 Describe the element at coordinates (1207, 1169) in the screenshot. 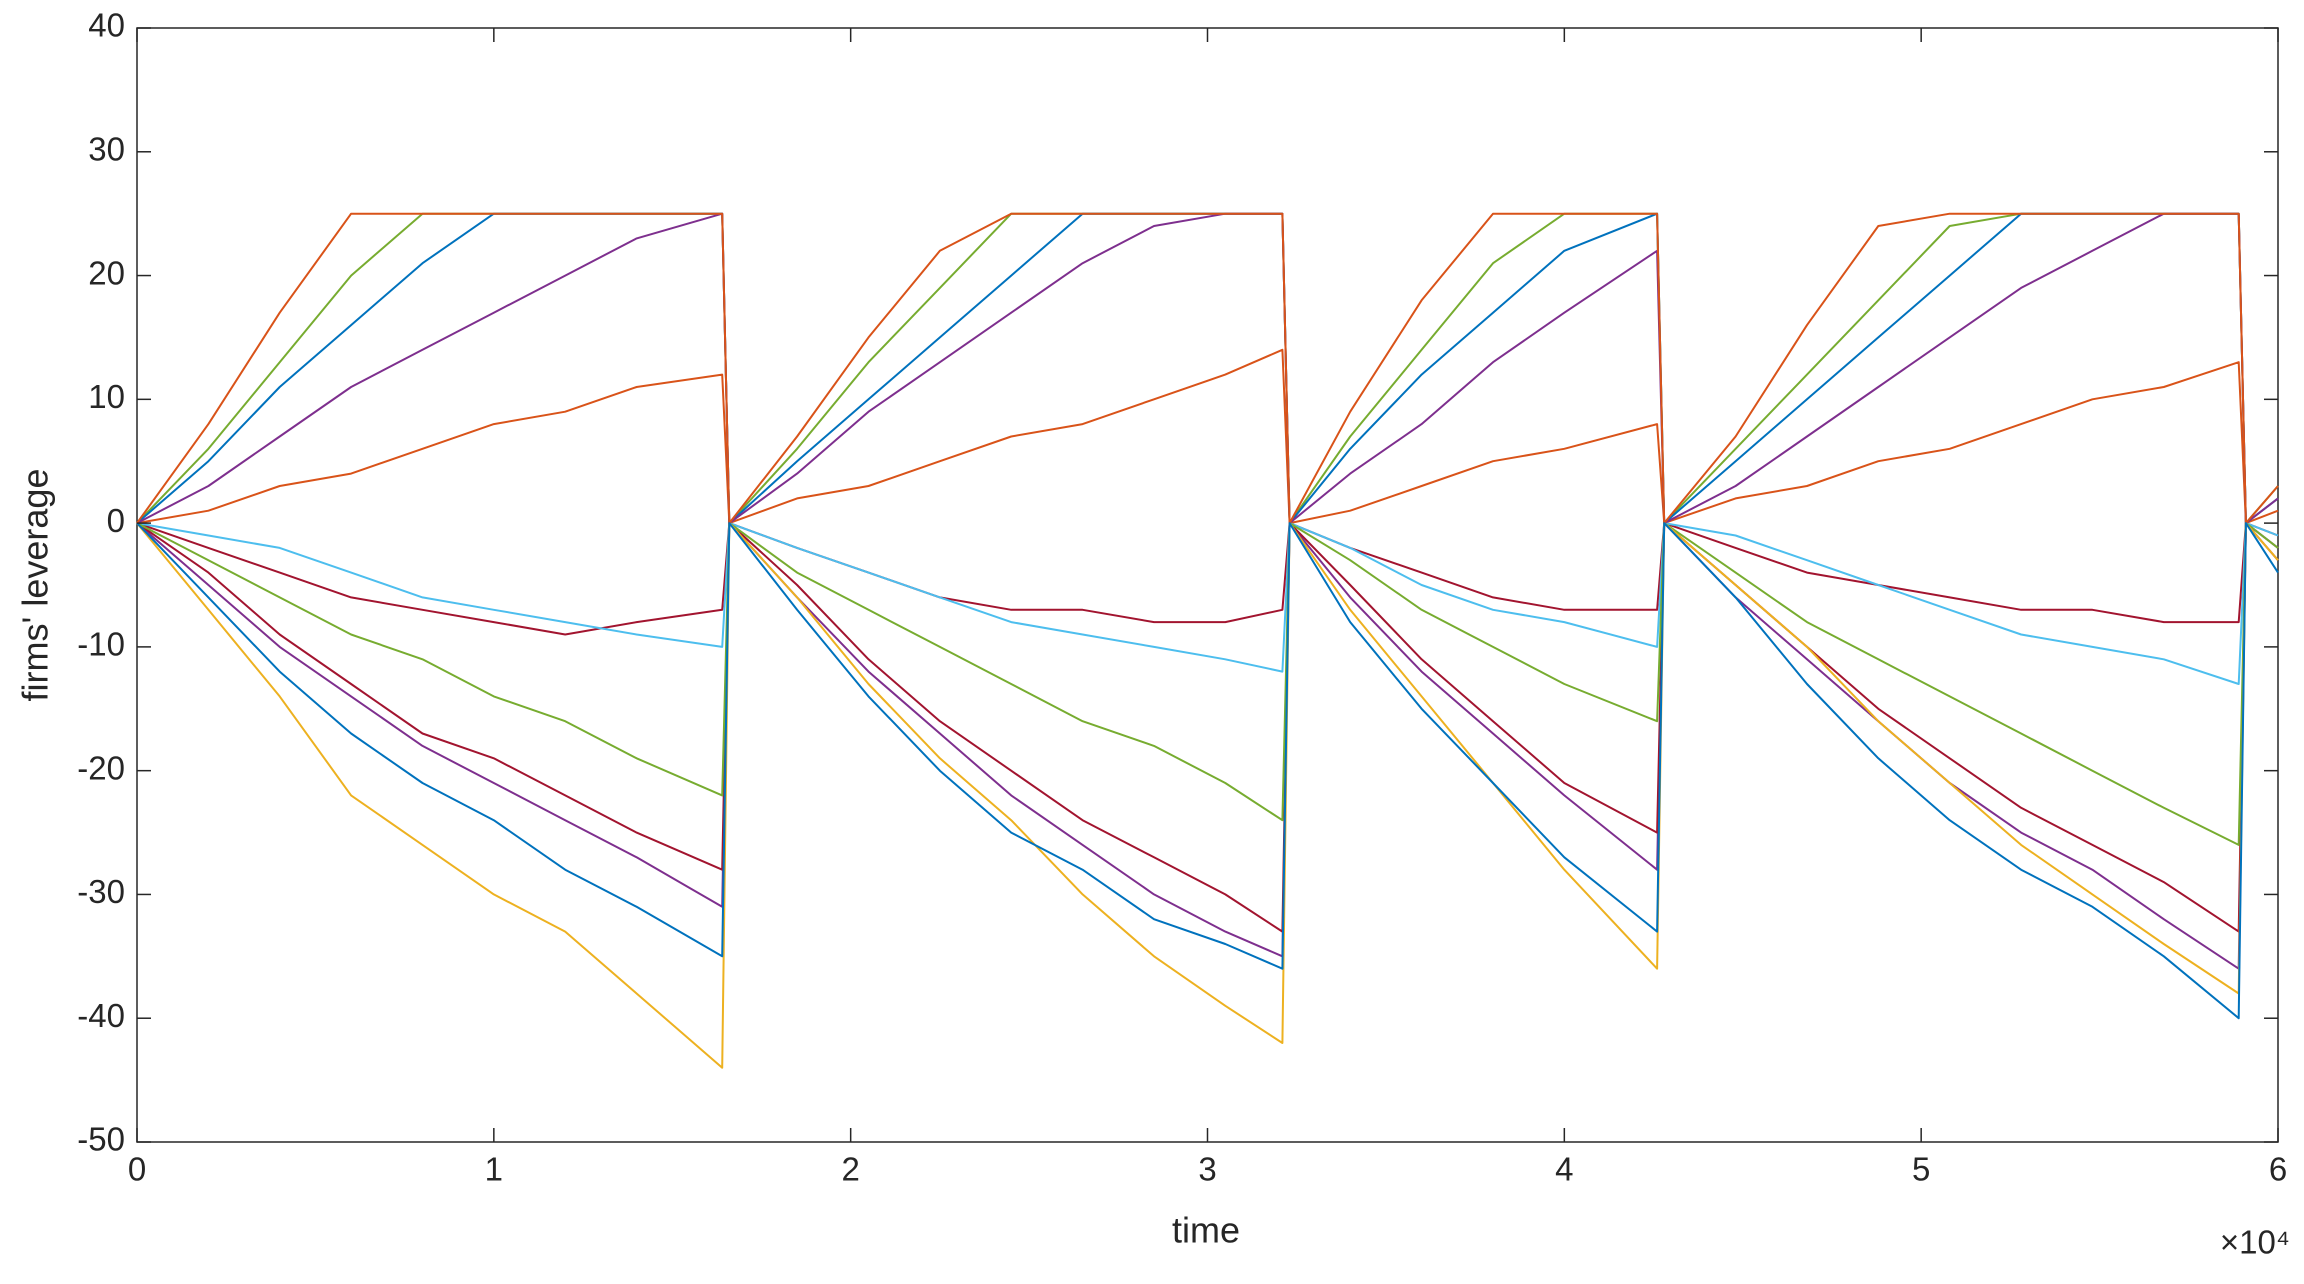

I see `x-tick-label: 3` at that location.